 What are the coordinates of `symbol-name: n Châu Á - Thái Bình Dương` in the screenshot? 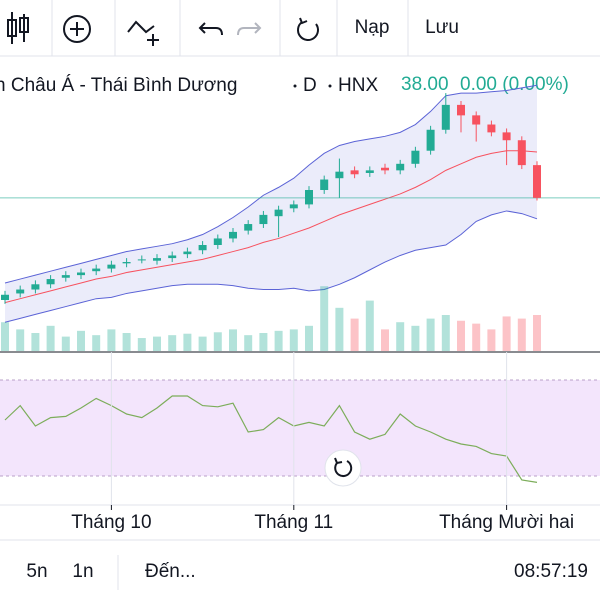 It's located at (118, 85).